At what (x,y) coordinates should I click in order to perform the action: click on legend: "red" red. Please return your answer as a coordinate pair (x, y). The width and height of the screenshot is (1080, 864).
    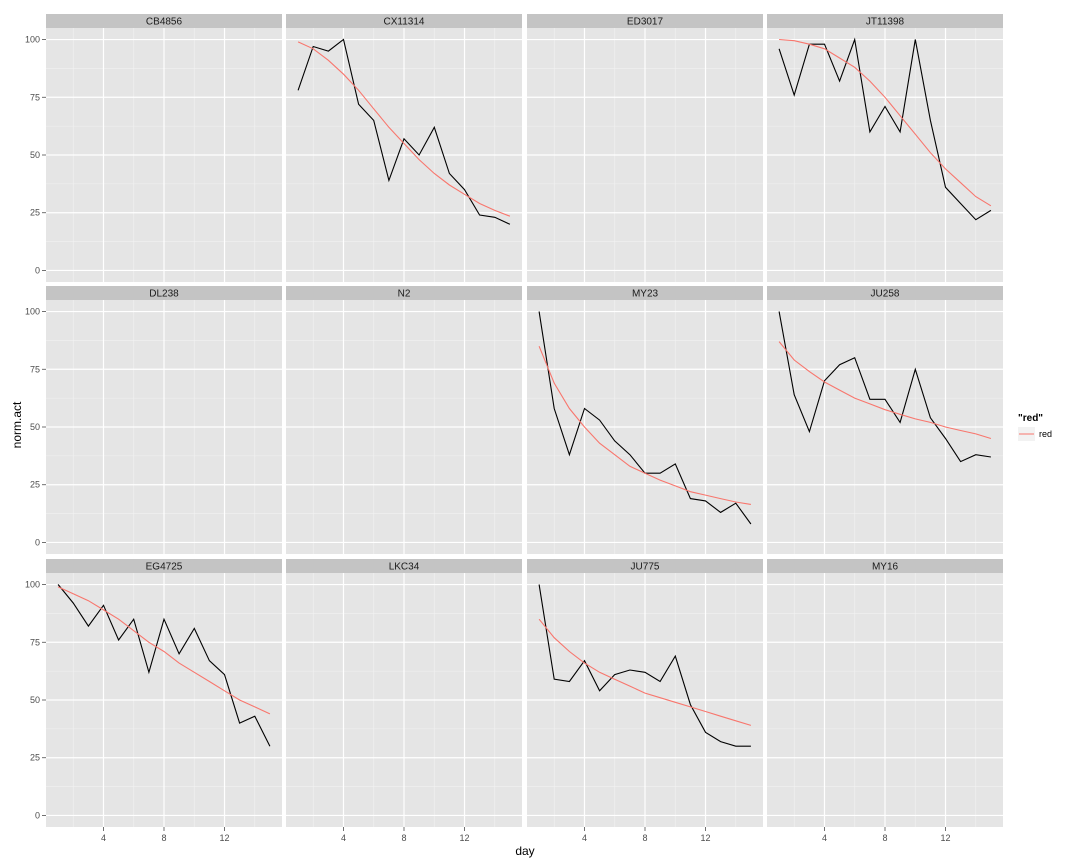
    Looking at the image, I should click on (1035, 427).